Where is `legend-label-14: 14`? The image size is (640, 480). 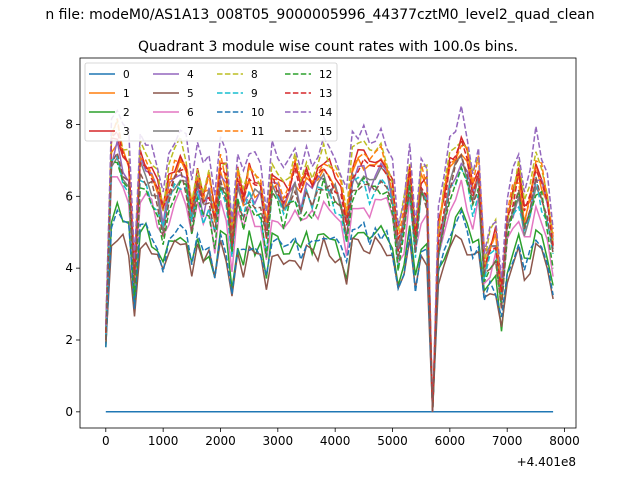
legend-label-14: 14 is located at coordinates (326, 113).